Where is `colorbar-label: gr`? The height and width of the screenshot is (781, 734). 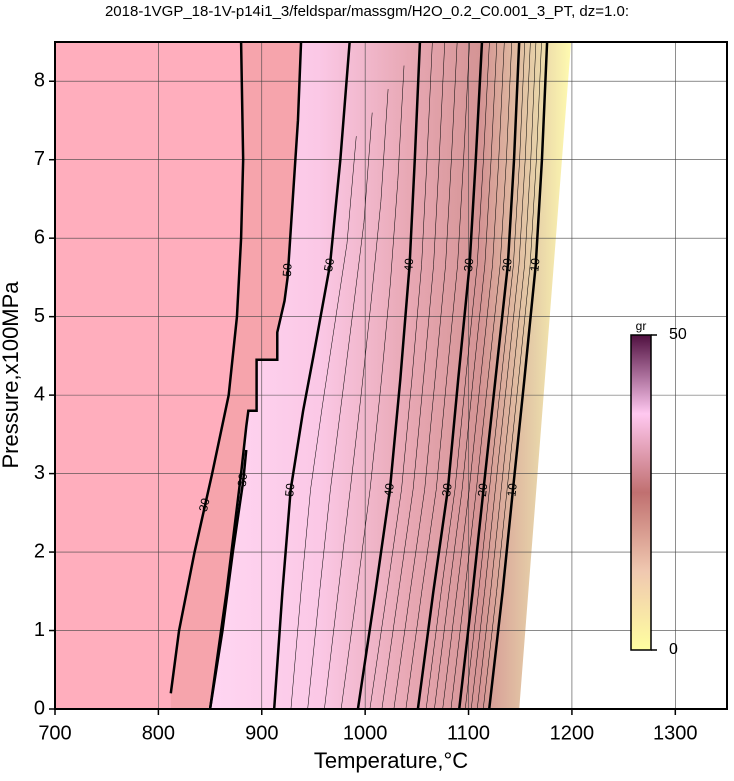
colorbar-label: gr is located at coordinates (641, 326).